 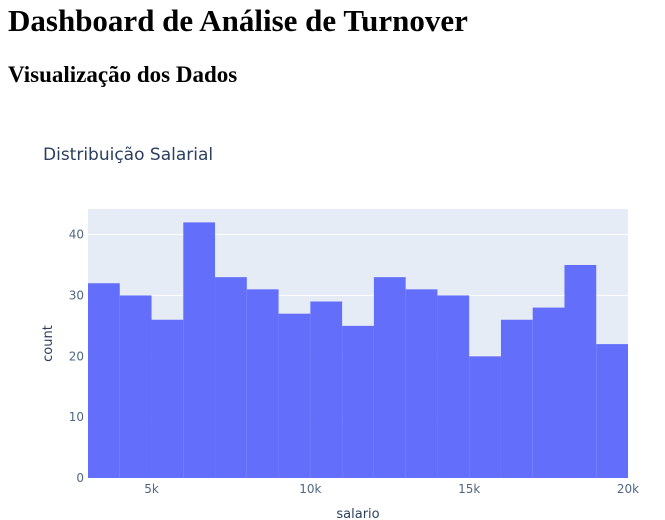 What do you see at coordinates (128, 155) in the screenshot?
I see `chart-title: Distribuição Salarial` at bounding box center [128, 155].